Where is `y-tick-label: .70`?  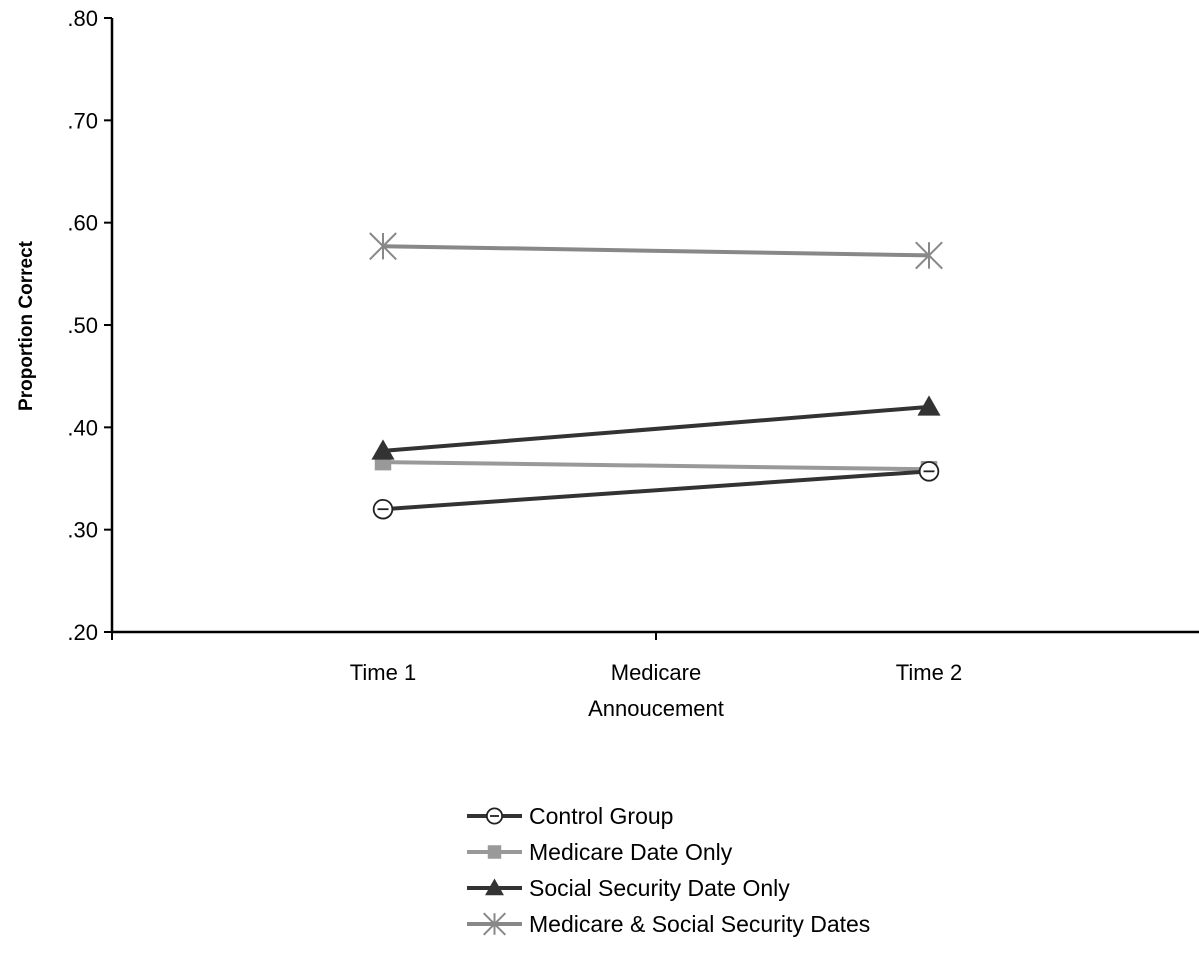 y-tick-label: .70 is located at coordinates (82, 120).